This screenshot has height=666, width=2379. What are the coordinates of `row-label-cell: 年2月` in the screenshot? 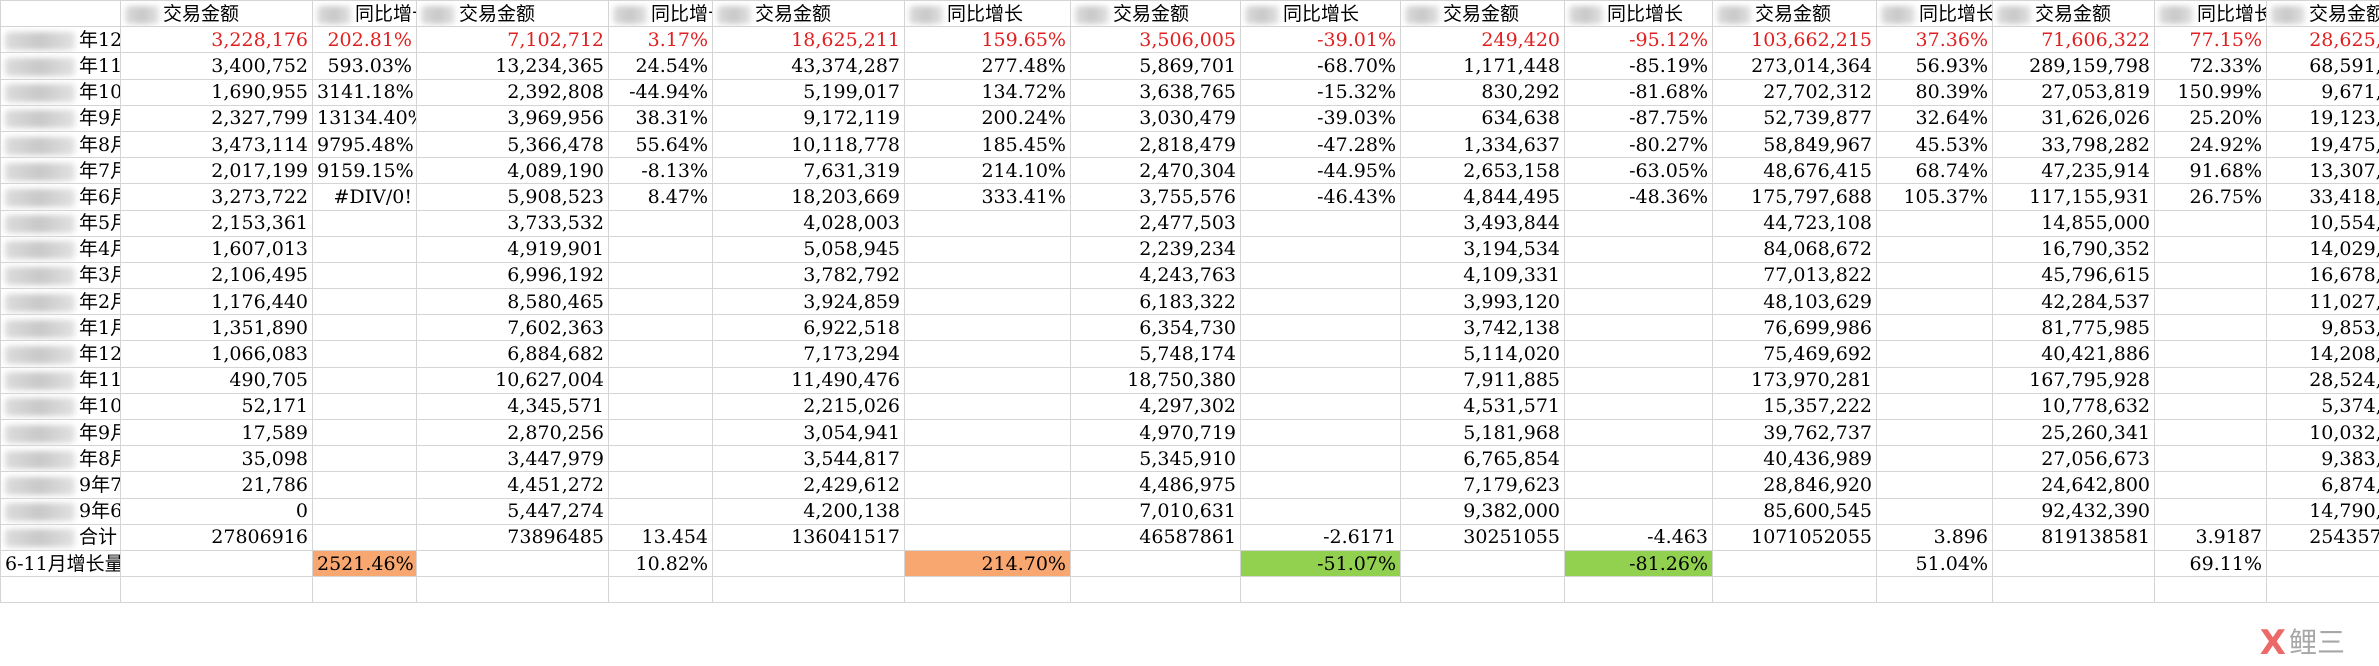 It's located at (60, 302).